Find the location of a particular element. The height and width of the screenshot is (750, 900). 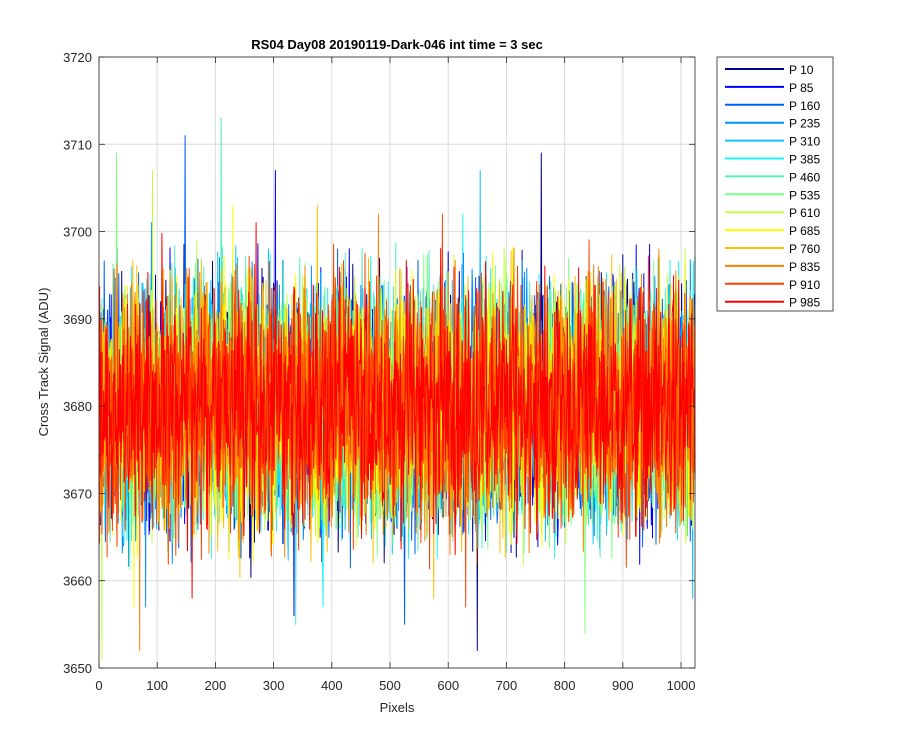

legend-item: P 535 is located at coordinates (772, 195).